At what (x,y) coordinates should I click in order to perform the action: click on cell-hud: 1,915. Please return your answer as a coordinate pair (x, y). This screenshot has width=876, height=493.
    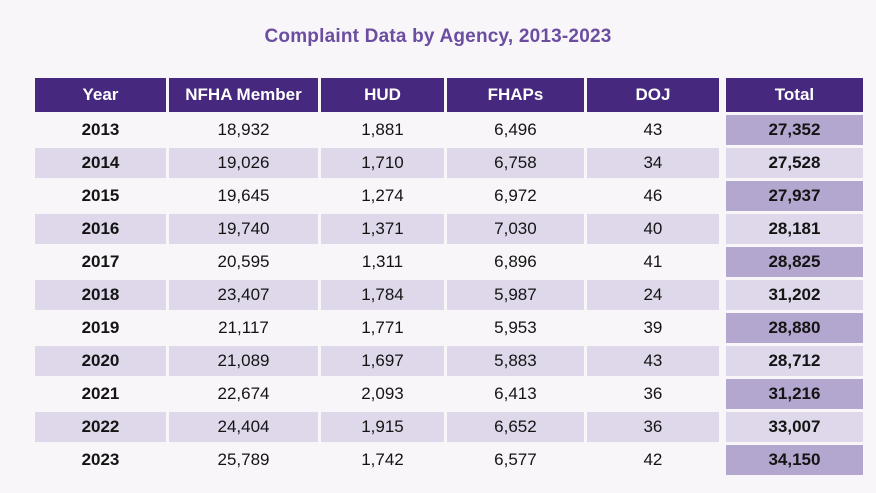
    Looking at the image, I should click on (382, 427).